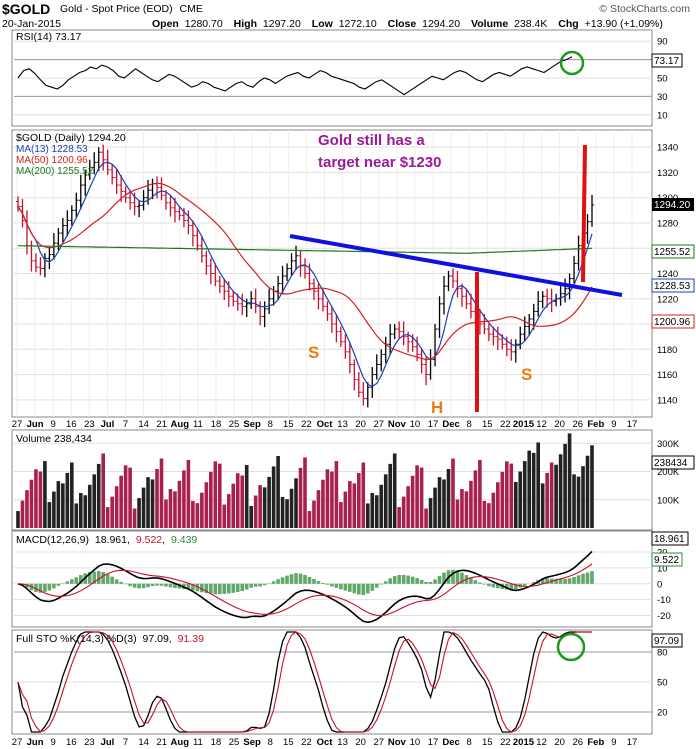 Image resolution: width=696 pixels, height=749 pixels. What do you see at coordinates (662, 97) in the screenshot?
I see `y-tick-label: 30` at bounding box center [662, 97].